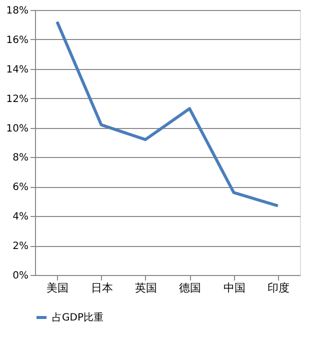 Image resolution: width=330 pixels, height=353 pixels. I want to click on x-tick-label: 德国, so click(190, 288).